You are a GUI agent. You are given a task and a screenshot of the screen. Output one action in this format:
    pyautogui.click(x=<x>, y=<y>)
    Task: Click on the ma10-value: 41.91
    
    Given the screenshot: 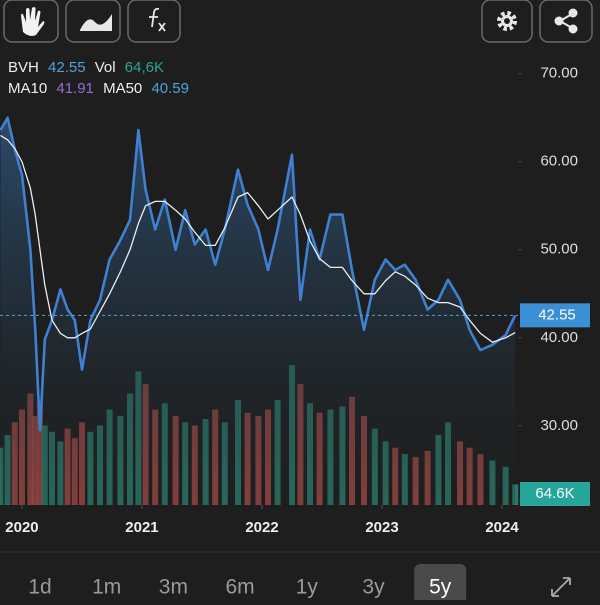 What is the action you would take?
    pyautogui.click(x=75, y=88)
    